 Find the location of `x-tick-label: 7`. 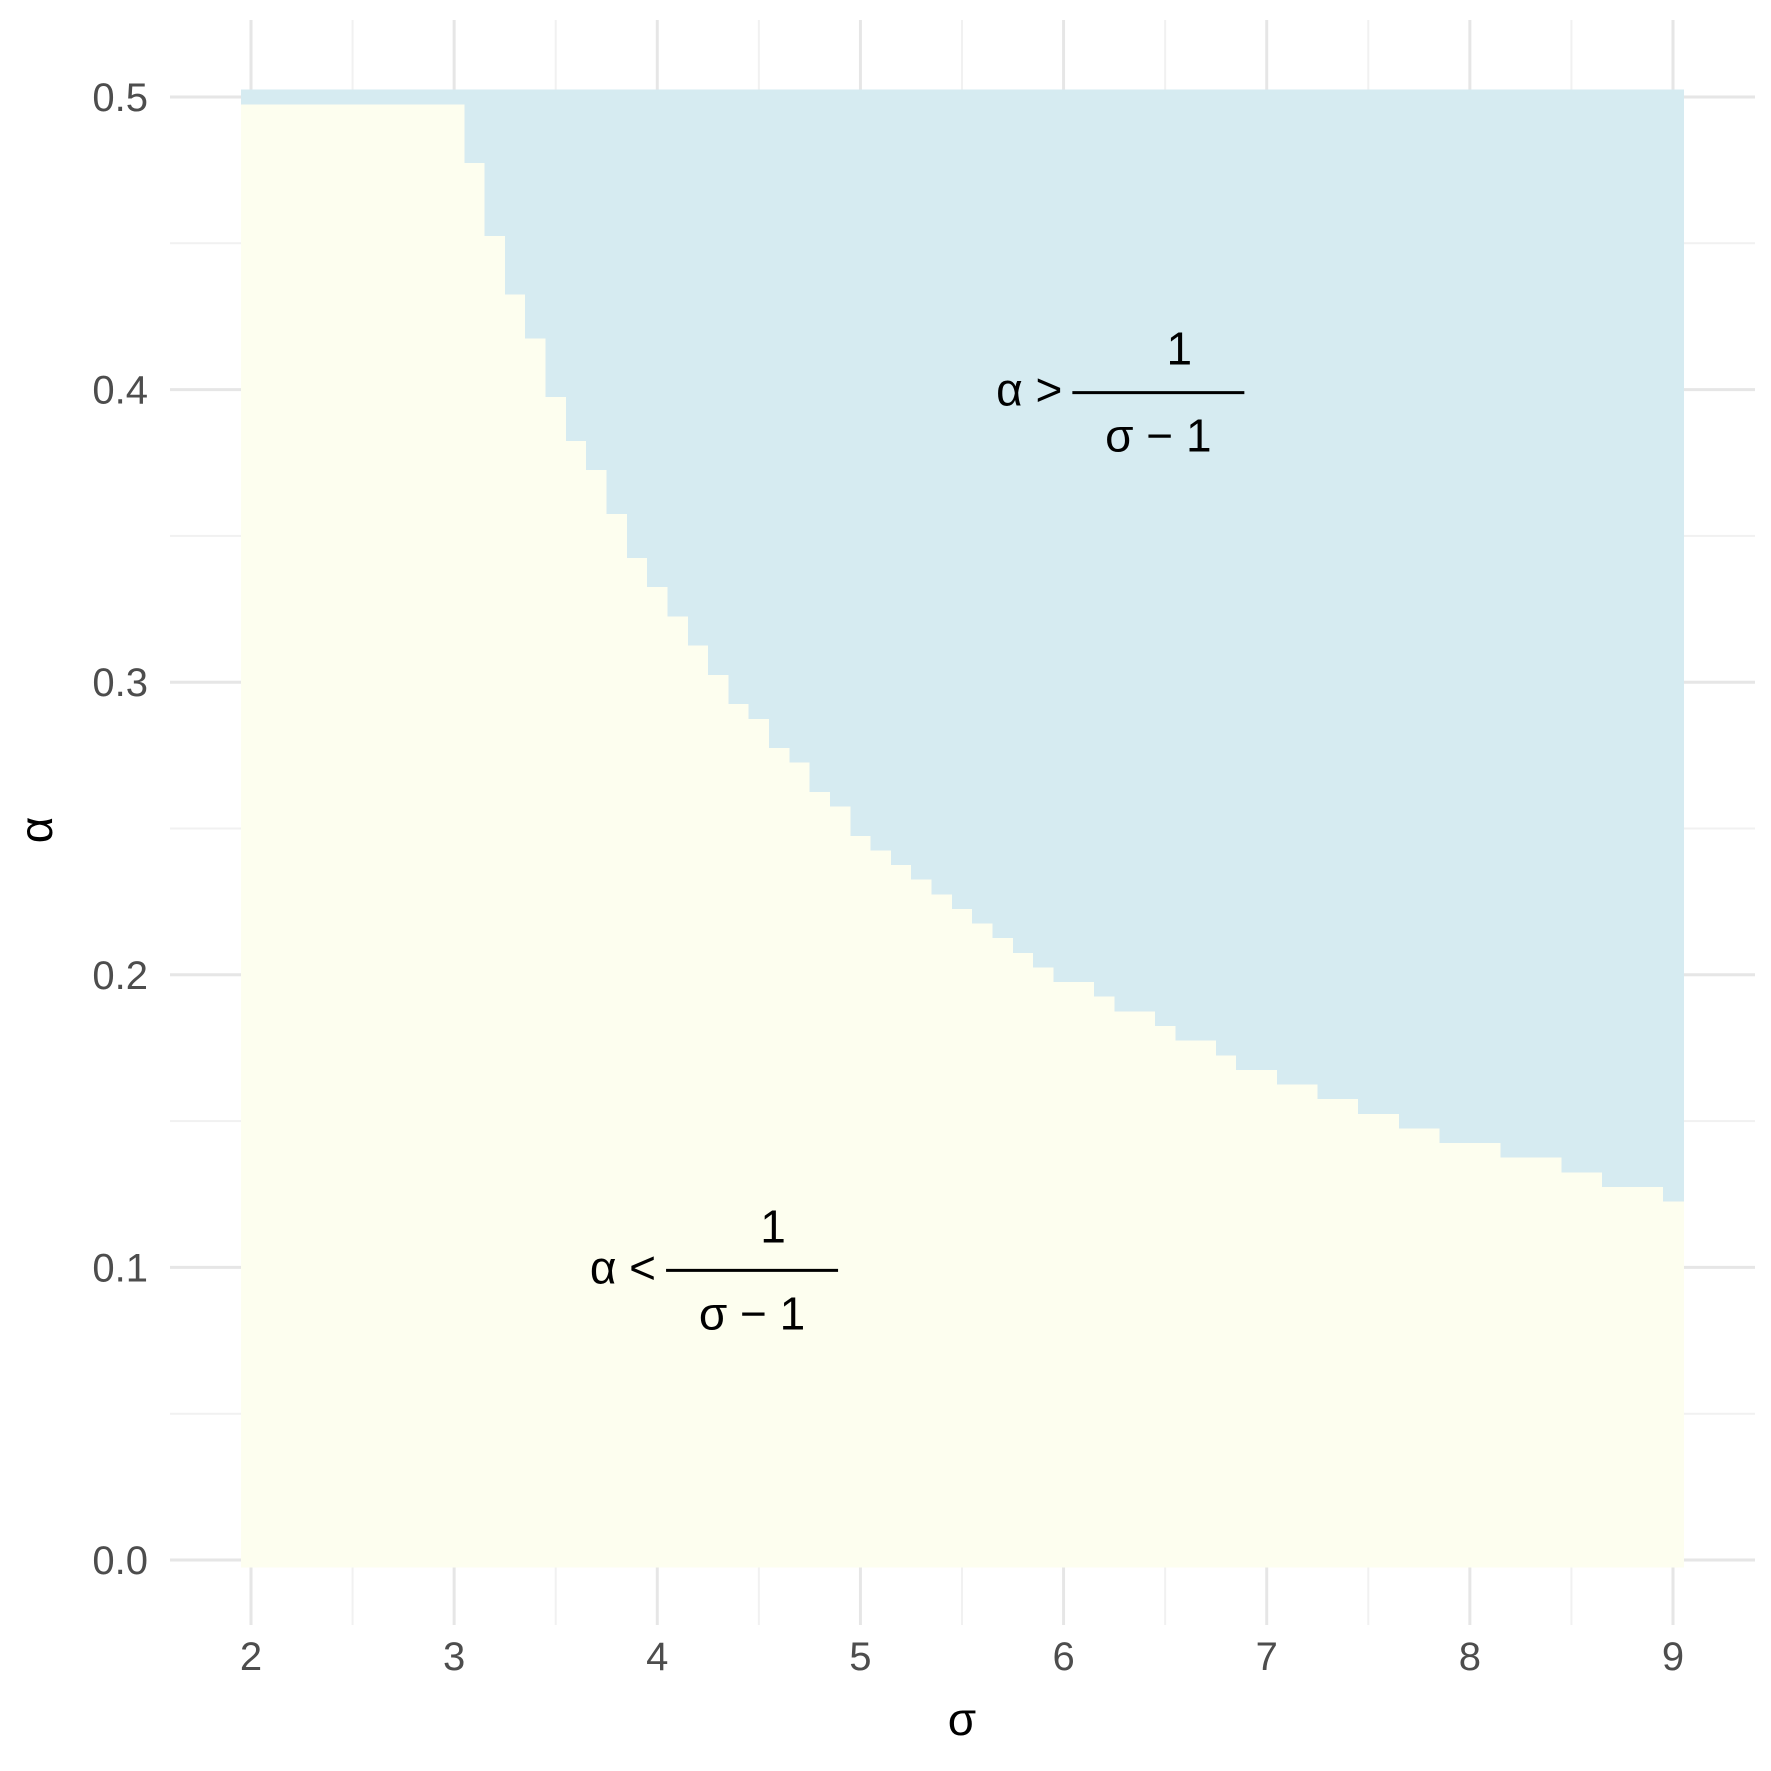

x-tick-label: 7 is located at coordinates (1267, 1657).